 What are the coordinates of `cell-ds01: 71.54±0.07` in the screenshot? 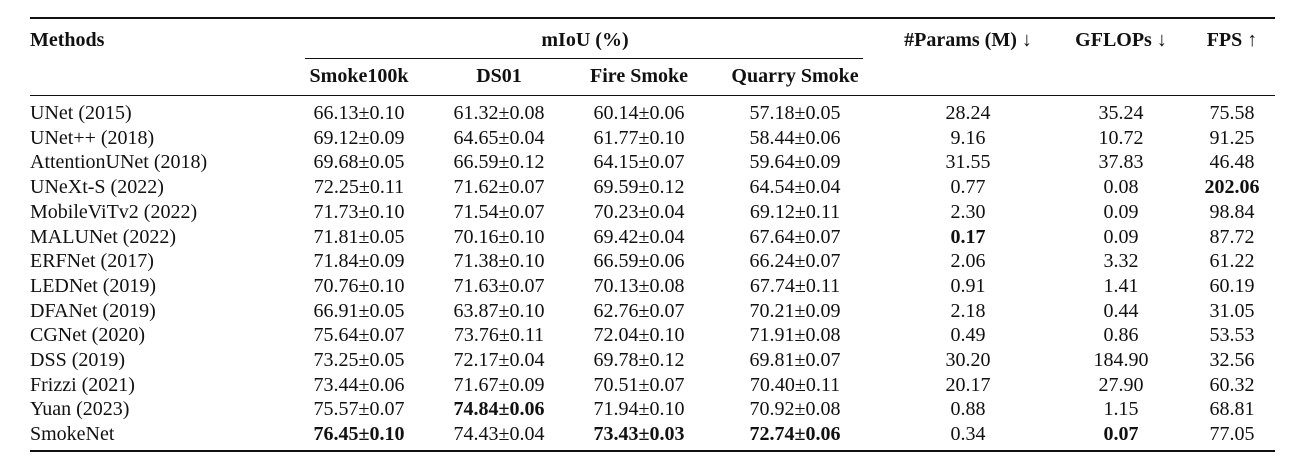 It's located at (499, 211).